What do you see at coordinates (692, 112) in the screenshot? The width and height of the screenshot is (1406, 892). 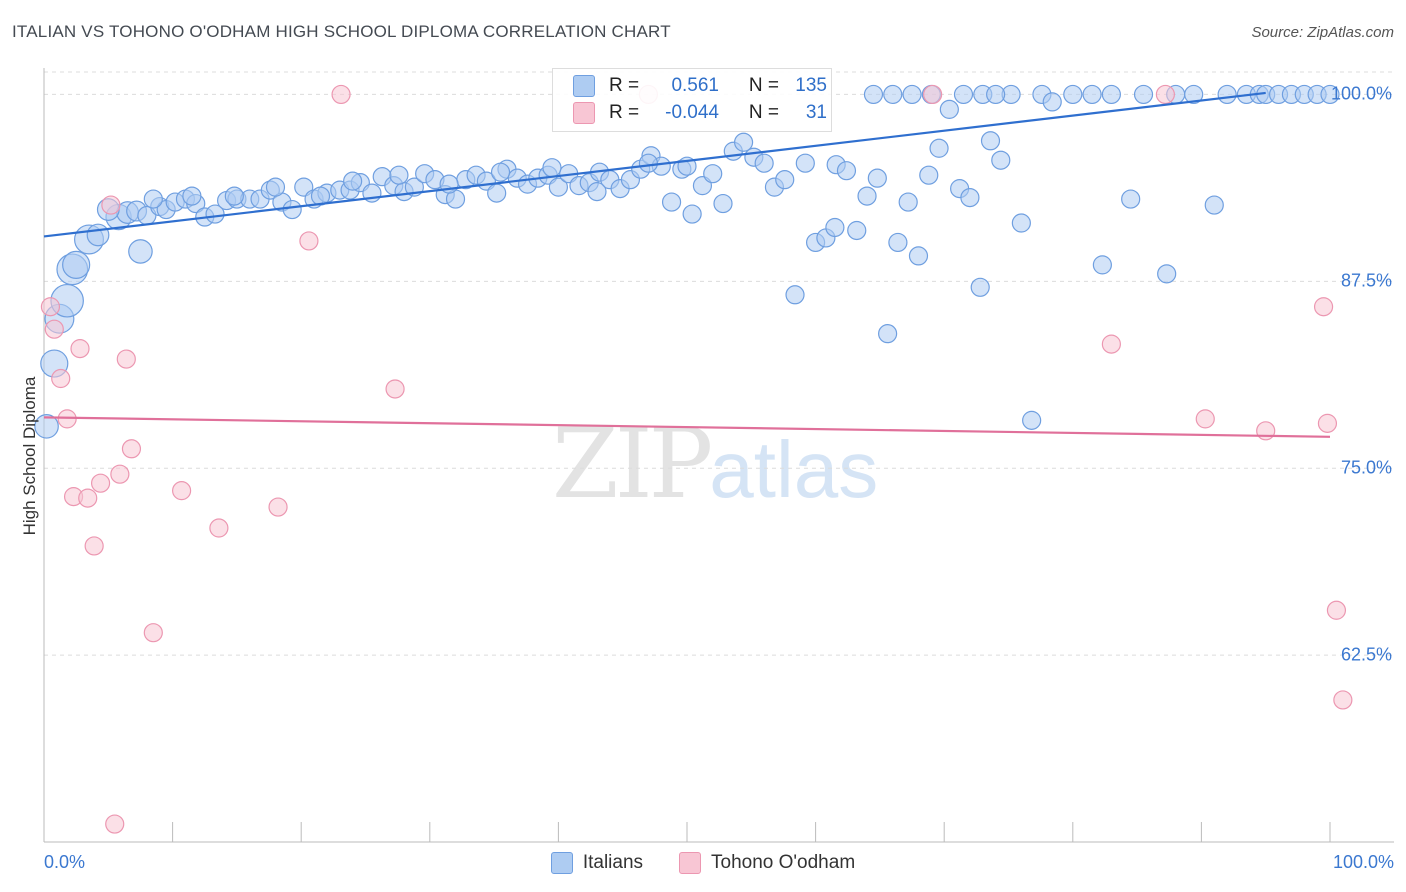 I see `legend-r-value: -0.044` at bounding box center [692, 112].